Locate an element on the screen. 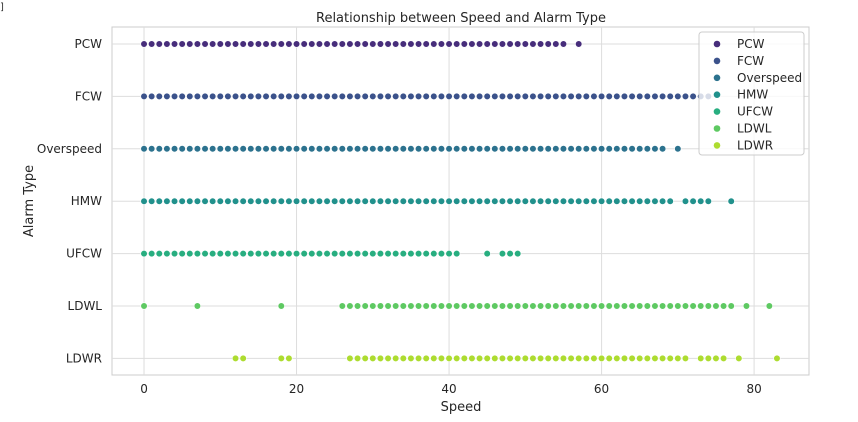  legend-label: Overspeed is located at coordinates (769, 78).